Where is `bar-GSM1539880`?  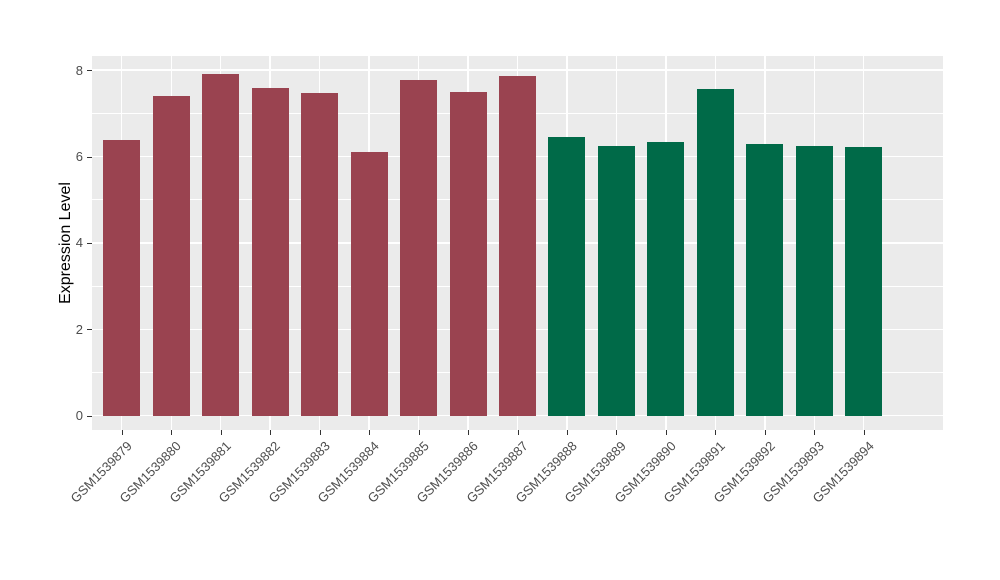
bar-GSM1539880 is located at coordinates (171, 255).